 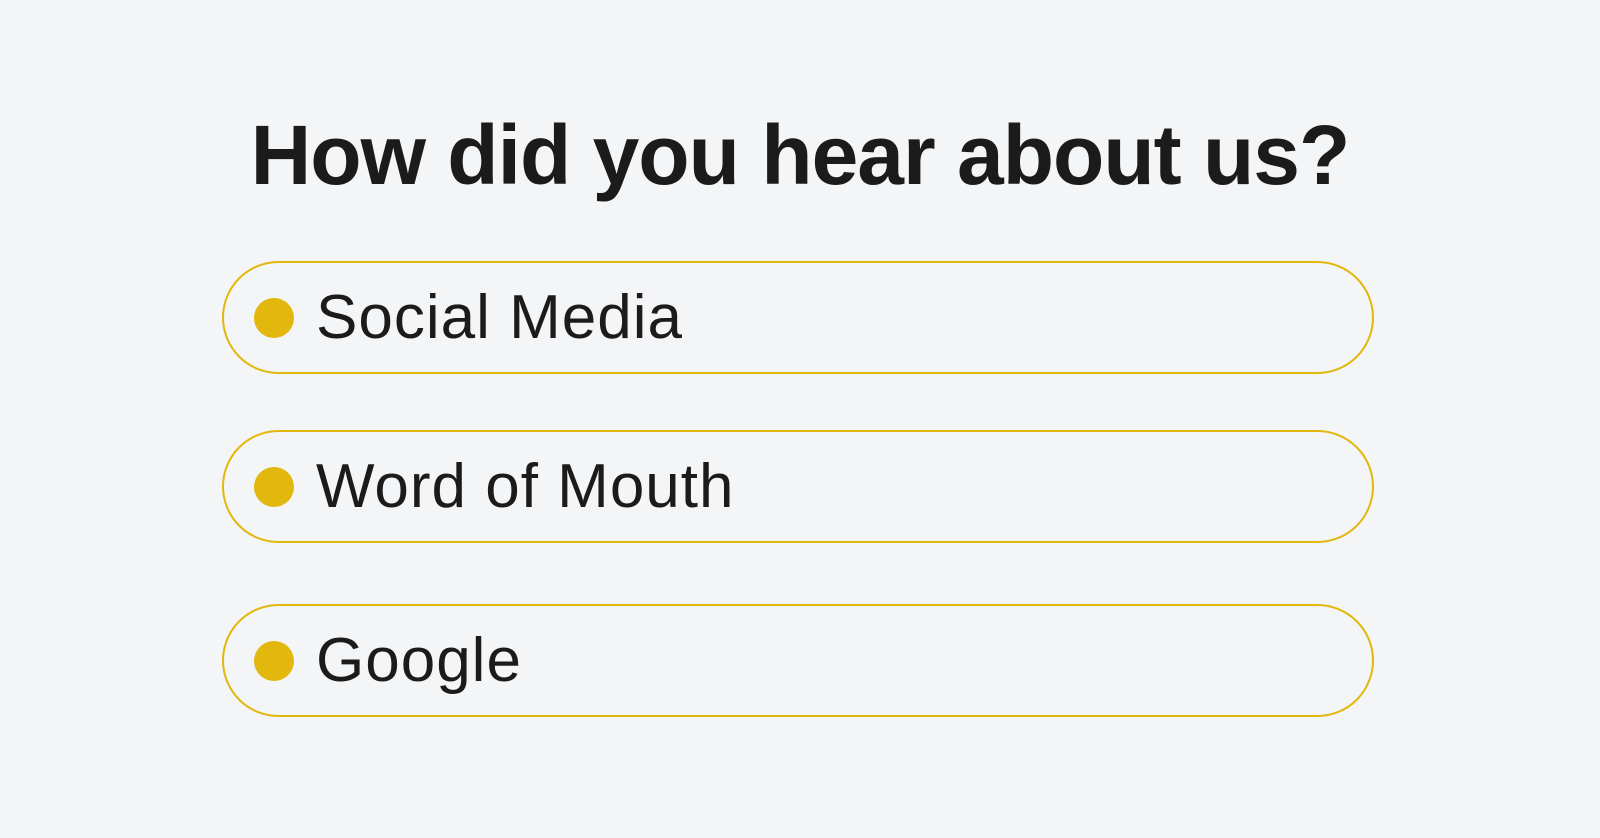 I want to click on option-label: Social Media, so click(x=499, y=317).